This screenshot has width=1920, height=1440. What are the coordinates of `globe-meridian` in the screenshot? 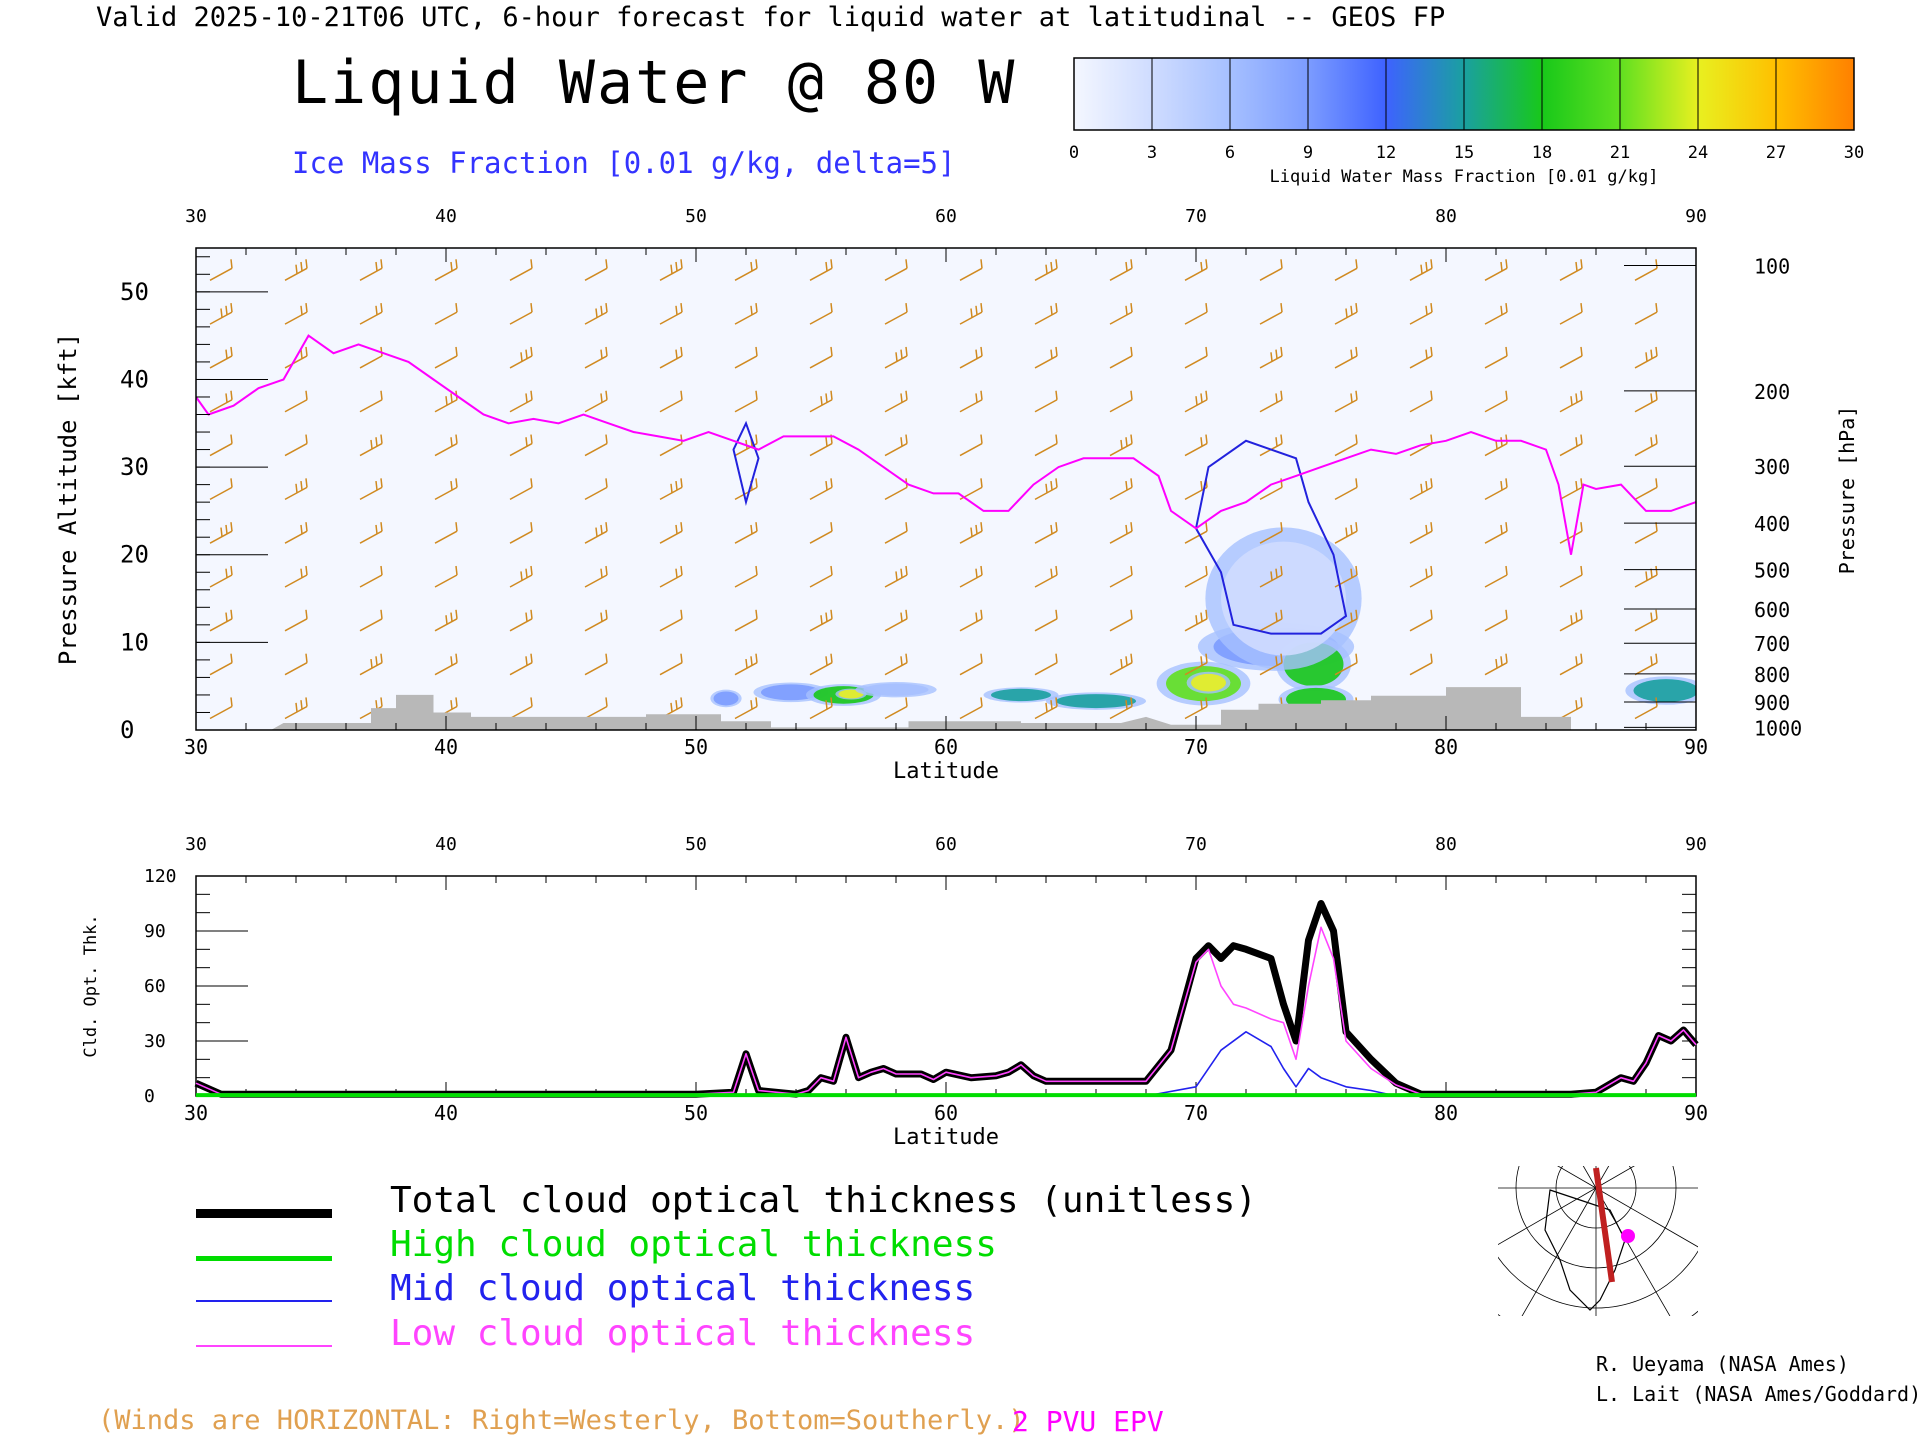 It's located at (1646, 1217).